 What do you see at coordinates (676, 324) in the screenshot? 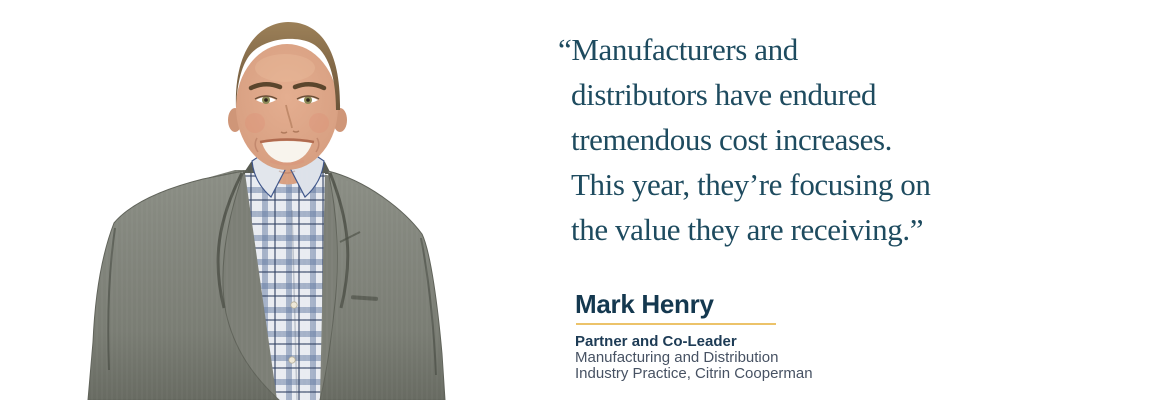
I see `gold-divider` at bounding box center [676, 324].